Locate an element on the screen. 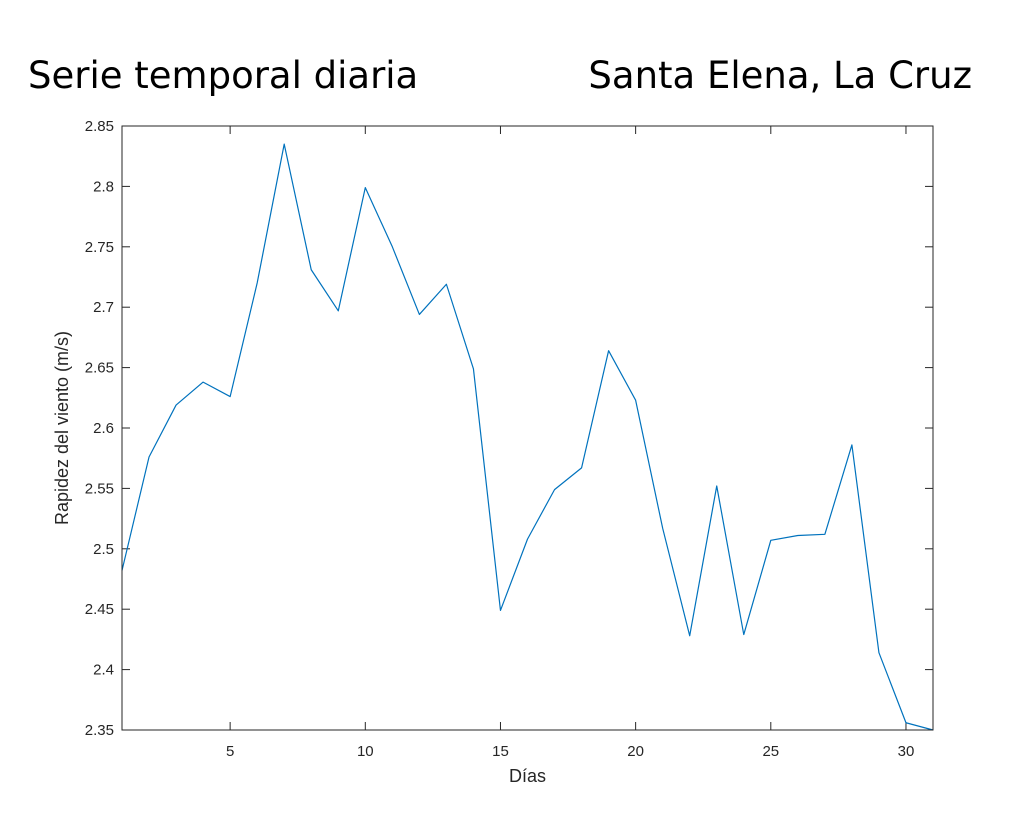  y-tick-label: 2.5 is located at coordinates (103, 549).